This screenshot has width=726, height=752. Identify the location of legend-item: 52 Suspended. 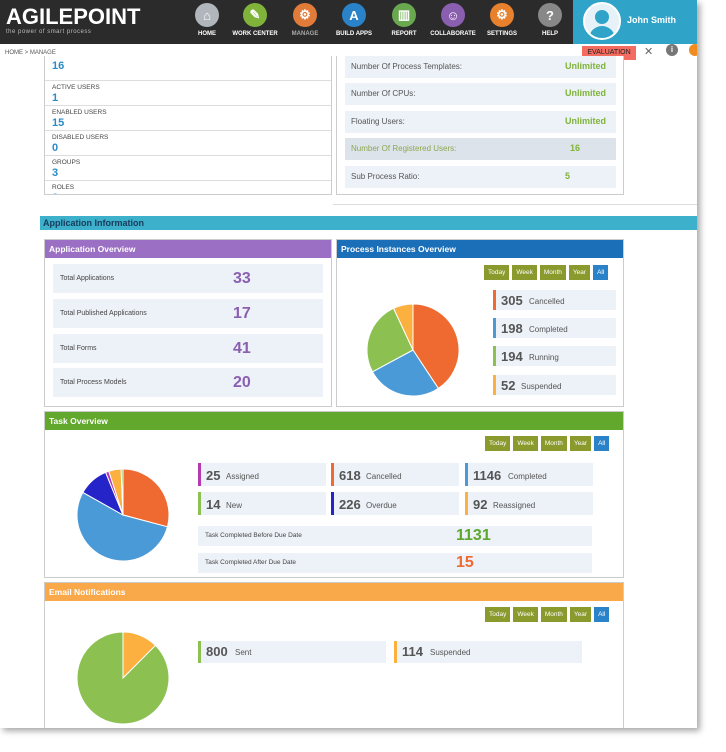
(554, 385).